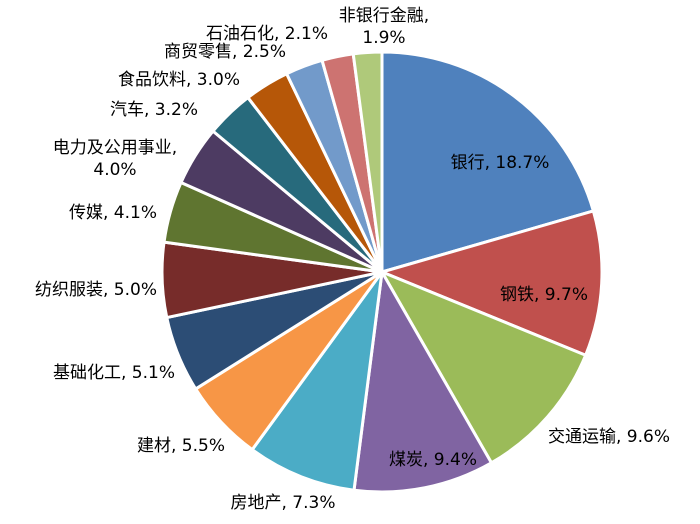  What do you see at coordinates (609, 437) in the screenshot?
I see `slice-label: 交通运输, 9.6%` at bounding box center [609, 437].